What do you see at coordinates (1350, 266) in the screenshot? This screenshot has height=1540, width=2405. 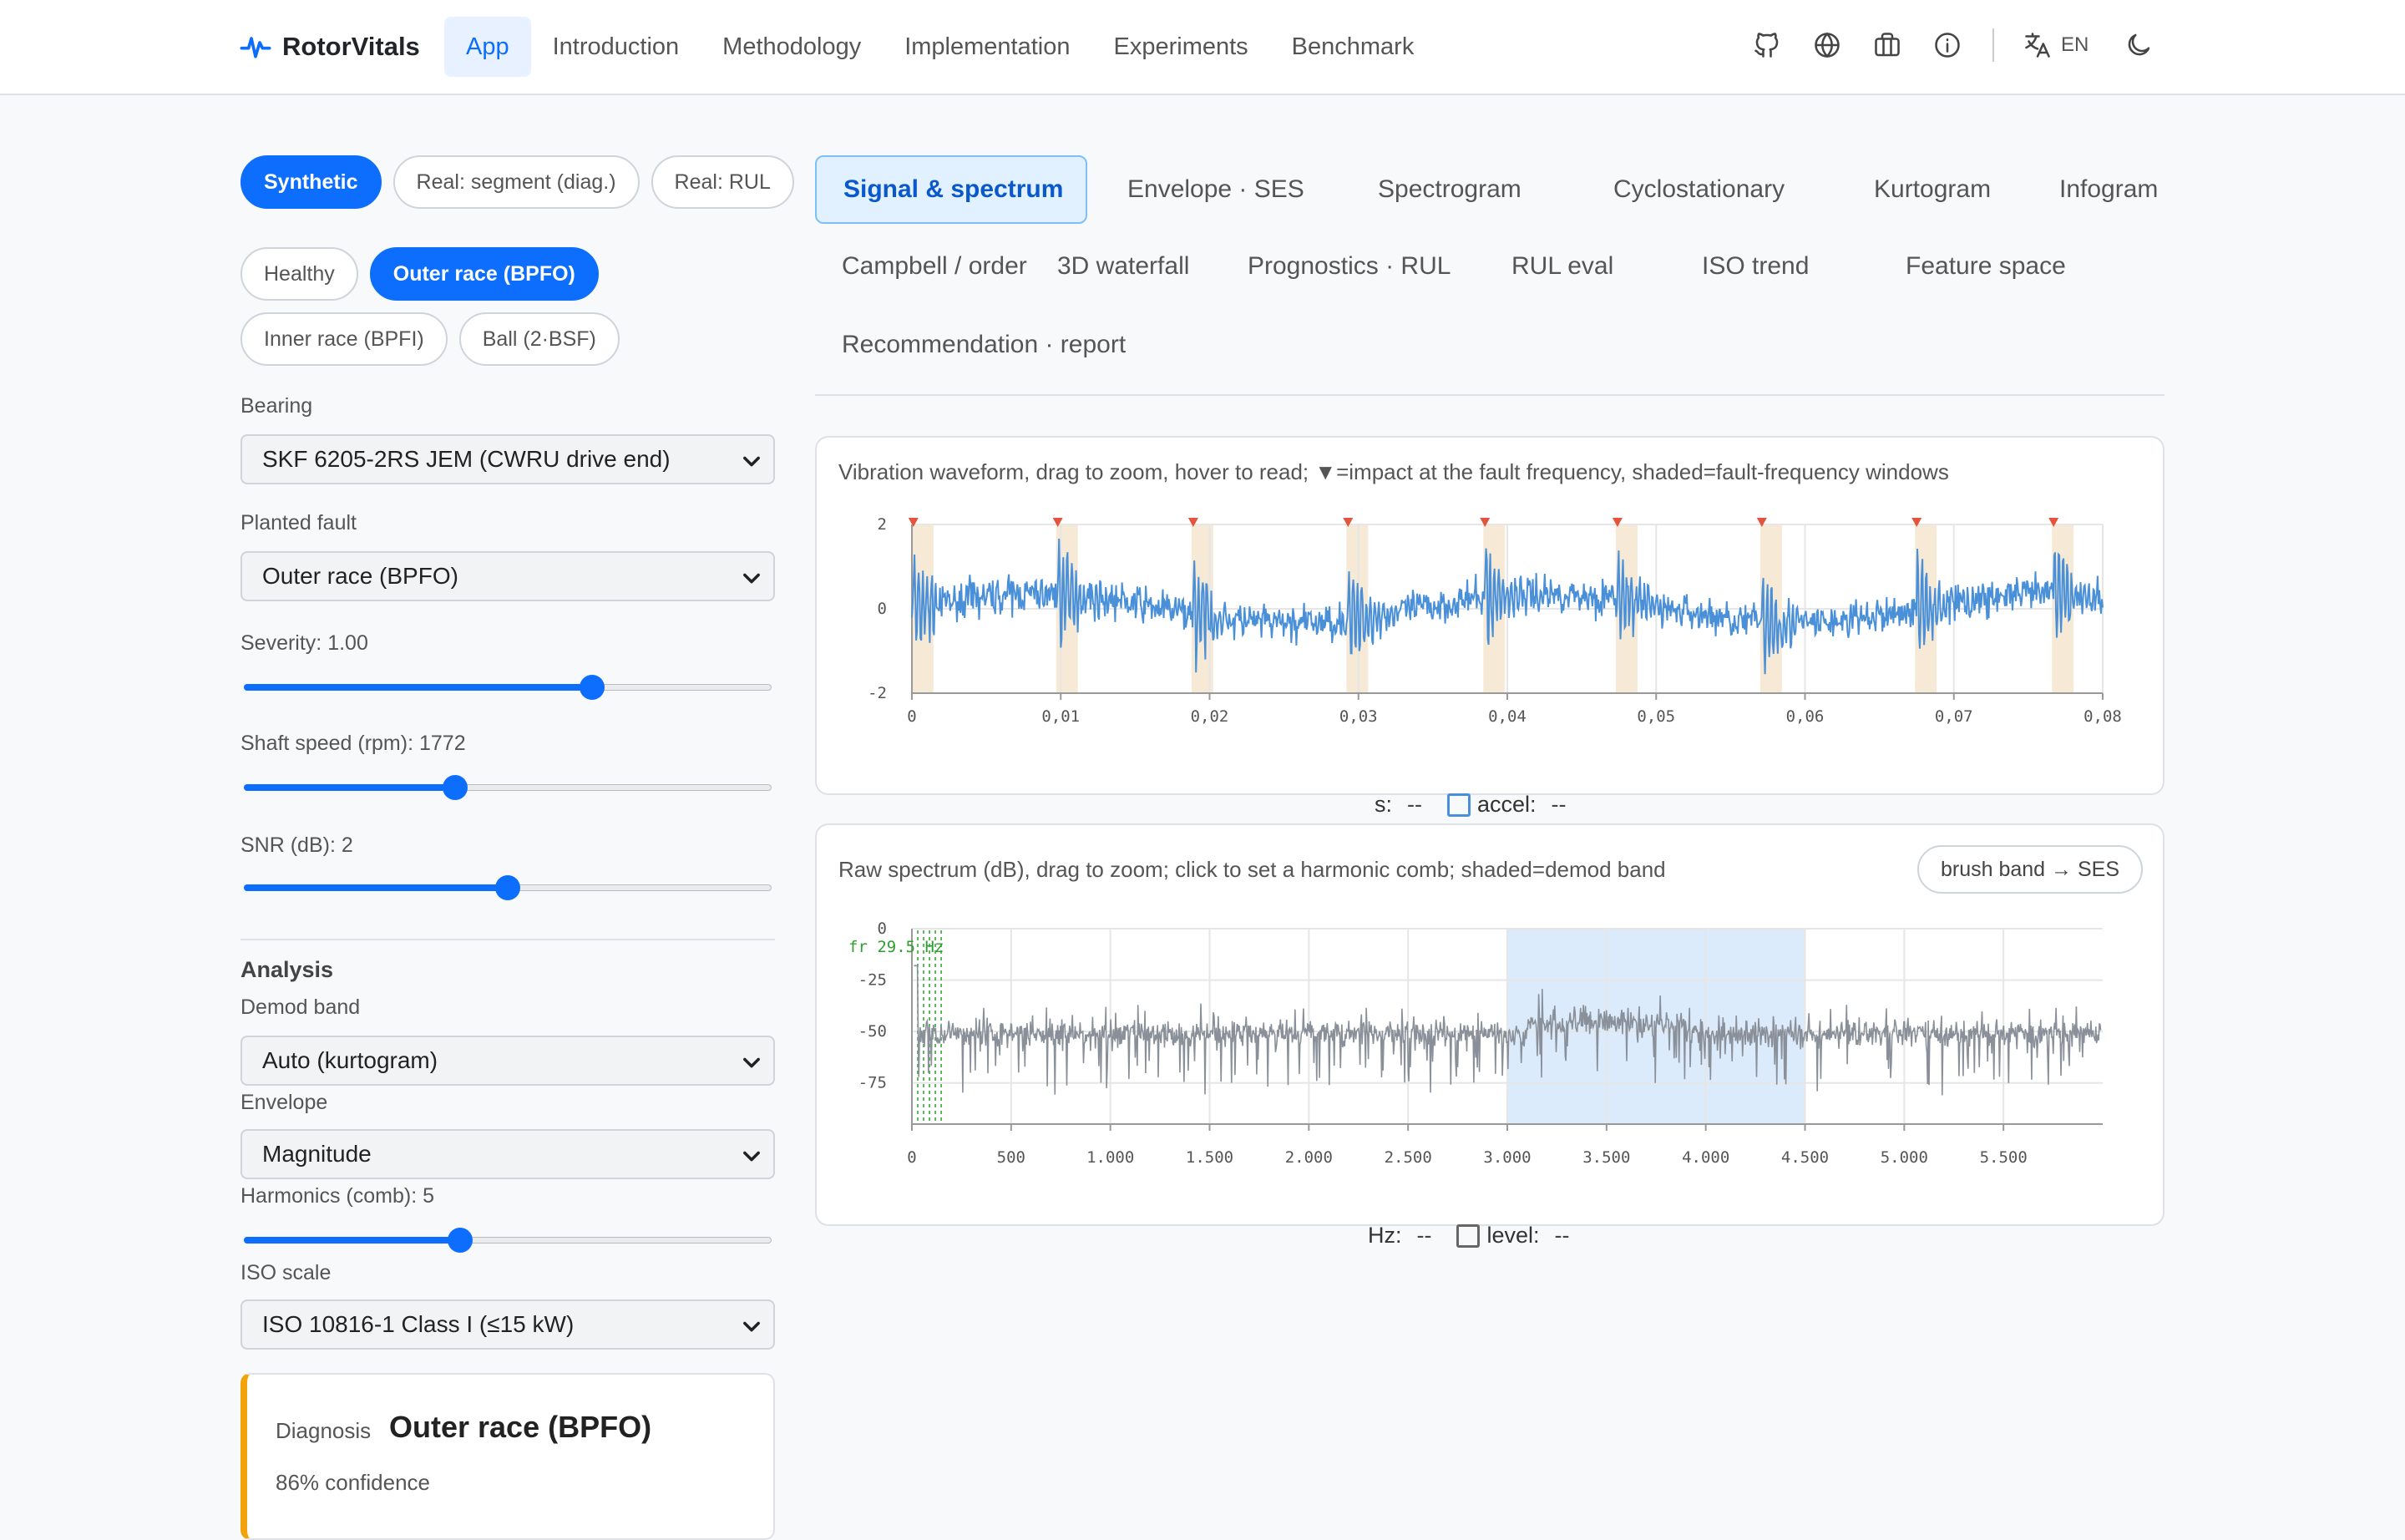 I see `tab-prognostics-rul: Prognostics · RUL` at bounding box center [1350, 266].